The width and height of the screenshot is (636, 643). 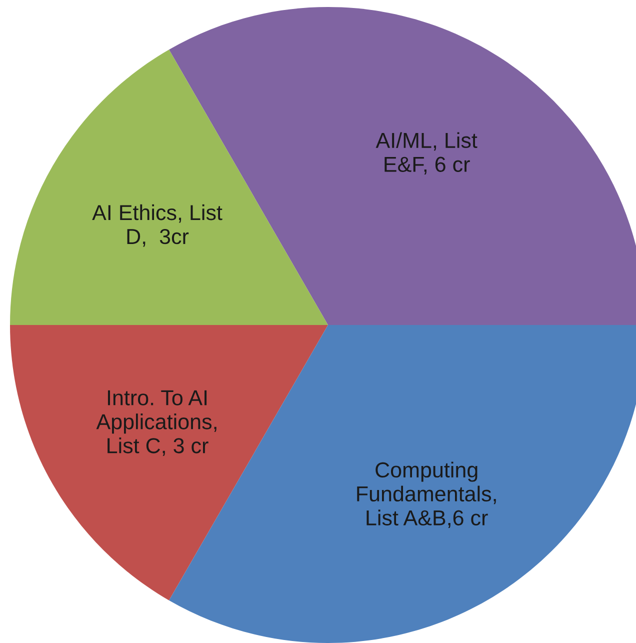 What do you see at coordinates (426, 495) in the screenshot?
I see `slice-label: Computing Fundamentals, List A&B,6 cr` at bounding box center [426, 495].